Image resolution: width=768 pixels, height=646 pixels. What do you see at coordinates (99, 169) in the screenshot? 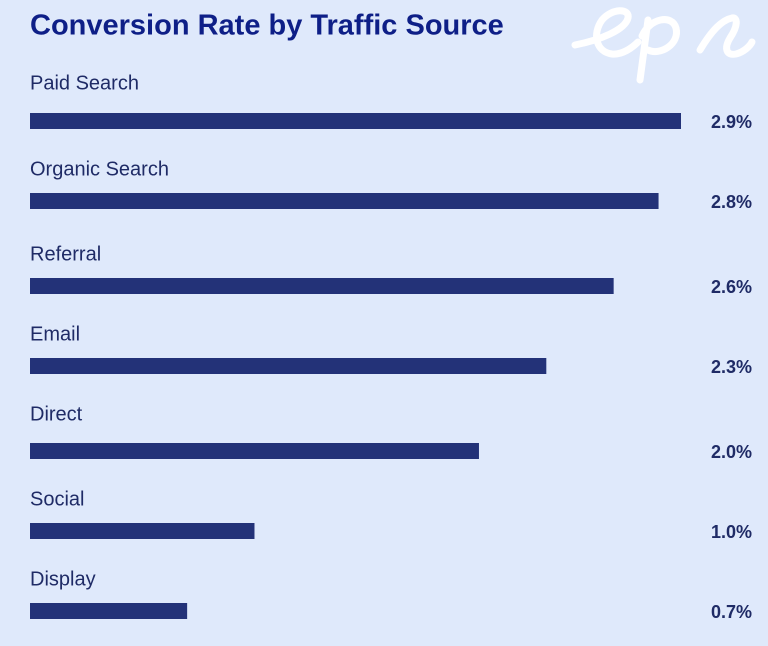
I see `category-label: Organic Search` at bounding box center [99, 169].